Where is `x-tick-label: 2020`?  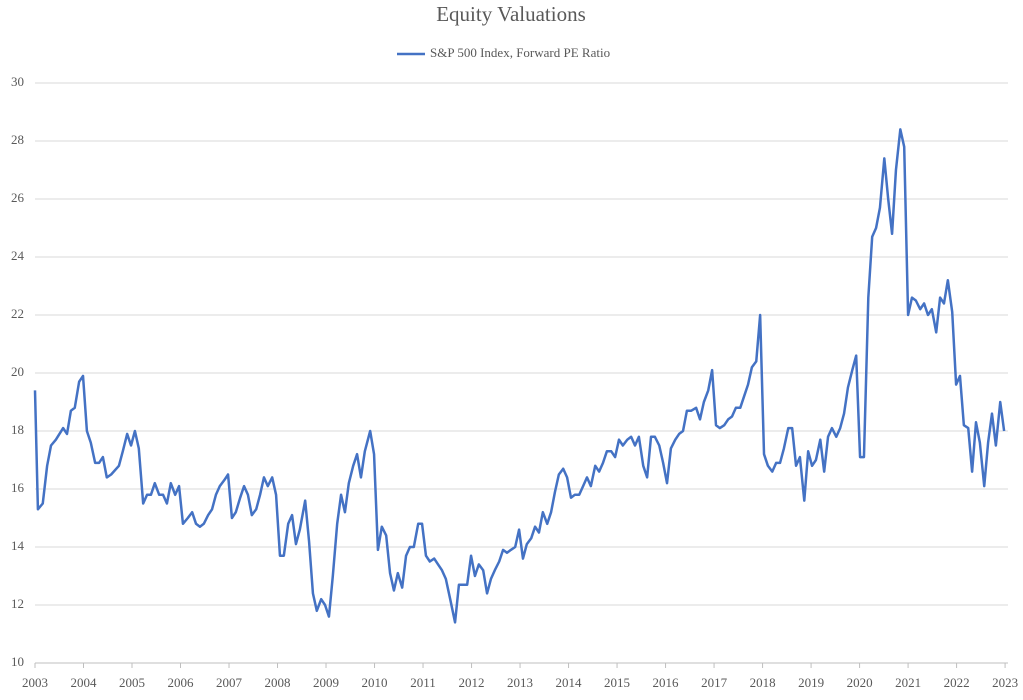 x-tick-label: 2020 is located at coordinates (860, 682).